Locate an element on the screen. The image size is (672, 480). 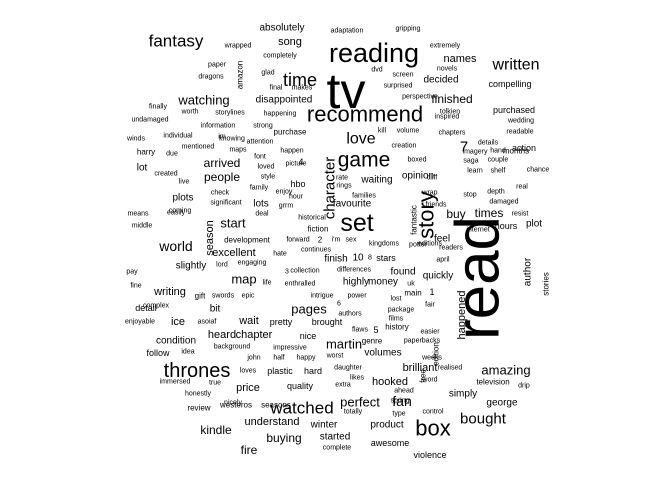
word-129: final is located at coordinates (276, 88).